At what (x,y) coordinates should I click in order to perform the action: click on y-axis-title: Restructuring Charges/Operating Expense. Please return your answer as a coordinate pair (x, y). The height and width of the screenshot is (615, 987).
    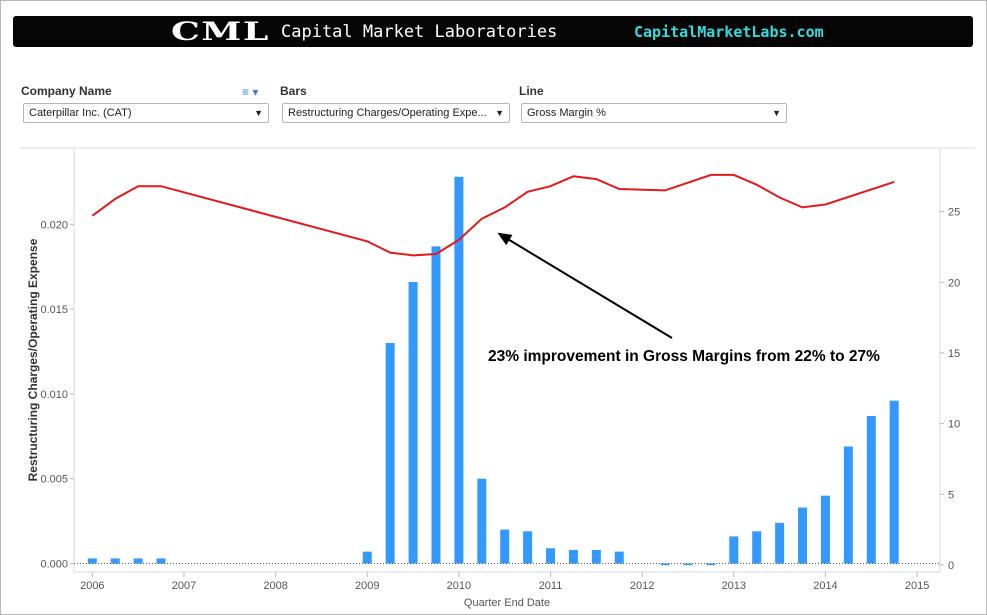
    Looking at the image, I should click on (33, 359).